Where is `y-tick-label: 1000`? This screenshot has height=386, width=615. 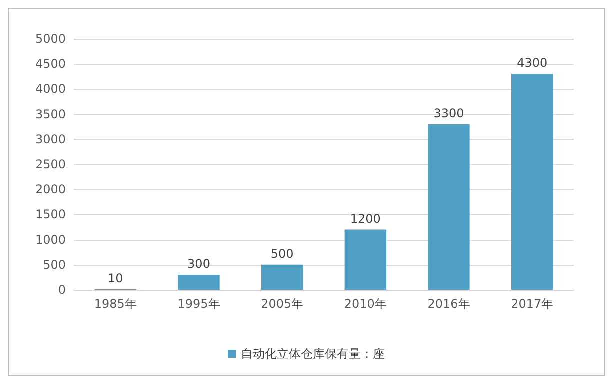 y-tick-label: 1000 is located at coordinates (50, 239).